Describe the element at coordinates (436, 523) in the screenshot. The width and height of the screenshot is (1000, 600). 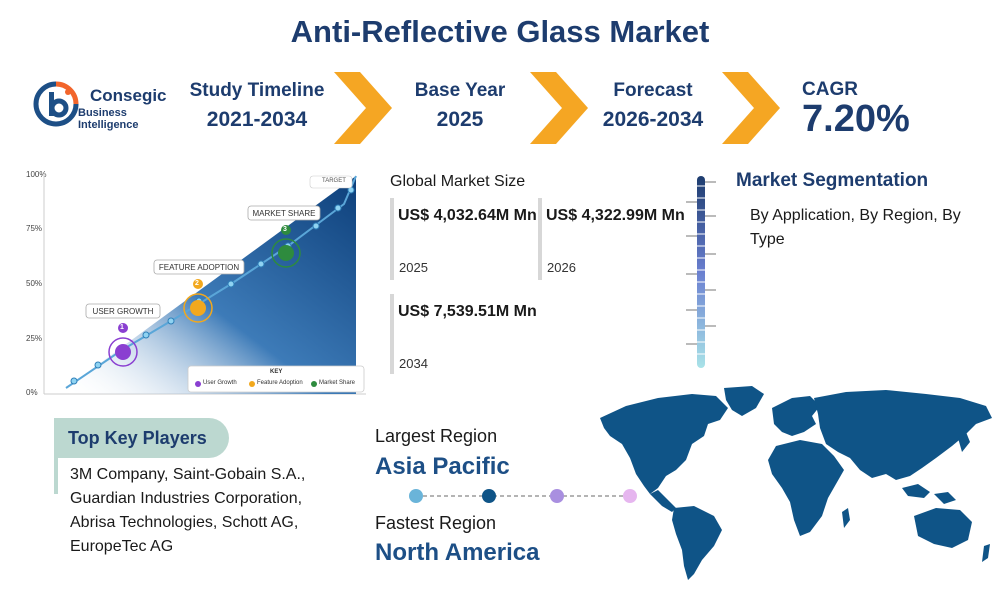
I see `fastest-region-label: Fastest Region` at that location.